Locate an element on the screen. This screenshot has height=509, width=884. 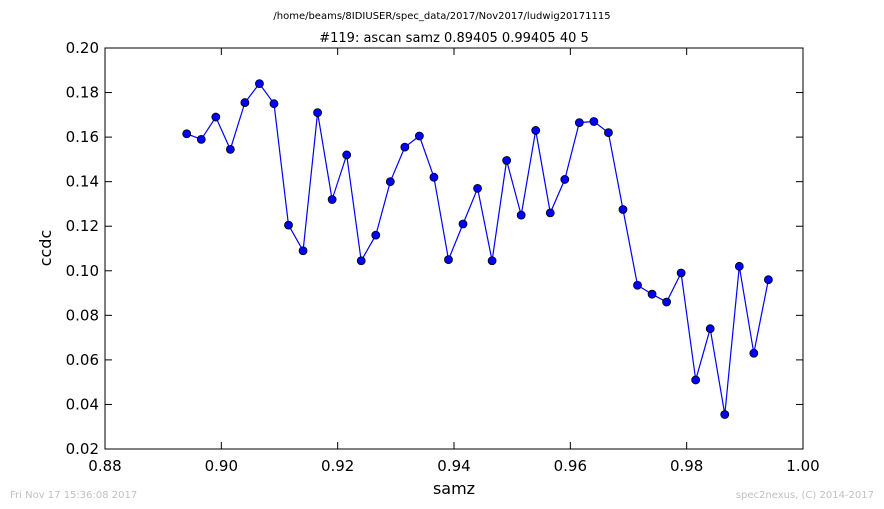
y-tick-label: 0.18 is located at coordinates (82, 93).